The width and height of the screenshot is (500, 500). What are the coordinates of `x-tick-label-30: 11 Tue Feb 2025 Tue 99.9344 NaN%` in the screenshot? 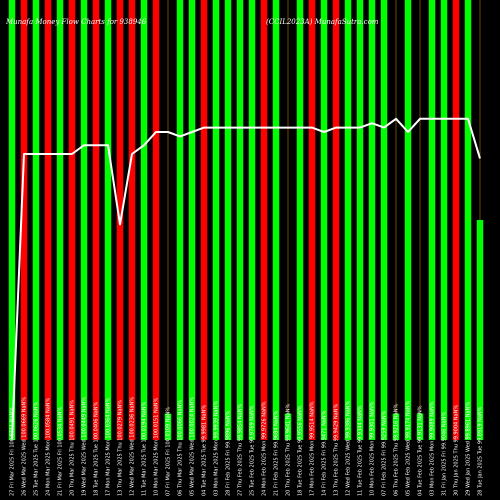 It's located at (361, 450).